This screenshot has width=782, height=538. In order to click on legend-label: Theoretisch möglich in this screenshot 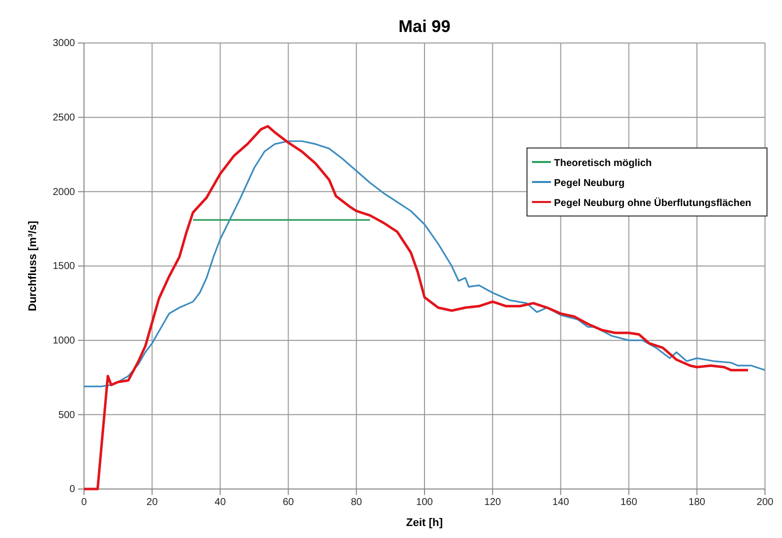, I will do `click(603, 163)`.